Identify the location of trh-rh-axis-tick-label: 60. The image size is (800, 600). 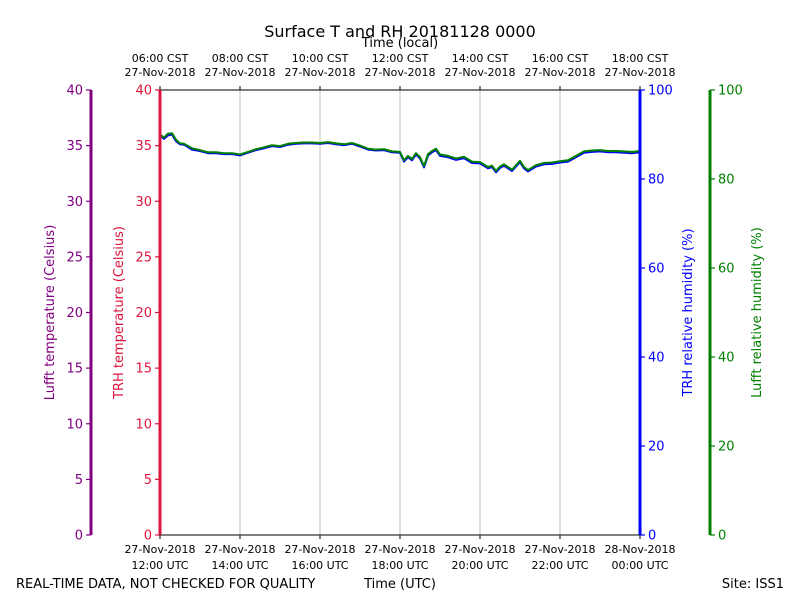
(656, 269).